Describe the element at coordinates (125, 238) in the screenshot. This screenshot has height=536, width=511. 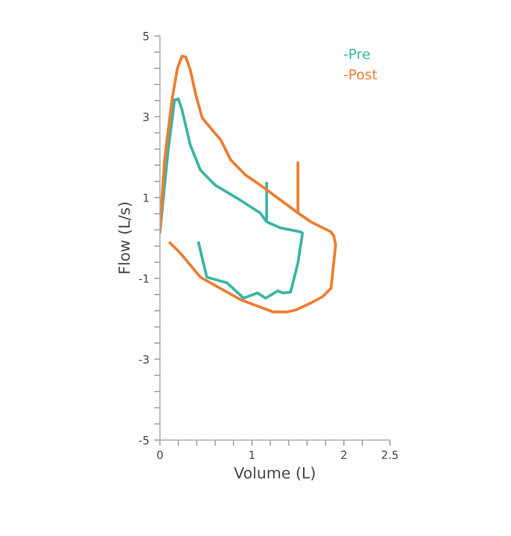
I see `y-axis-title: Flow (L/s)` at that location.